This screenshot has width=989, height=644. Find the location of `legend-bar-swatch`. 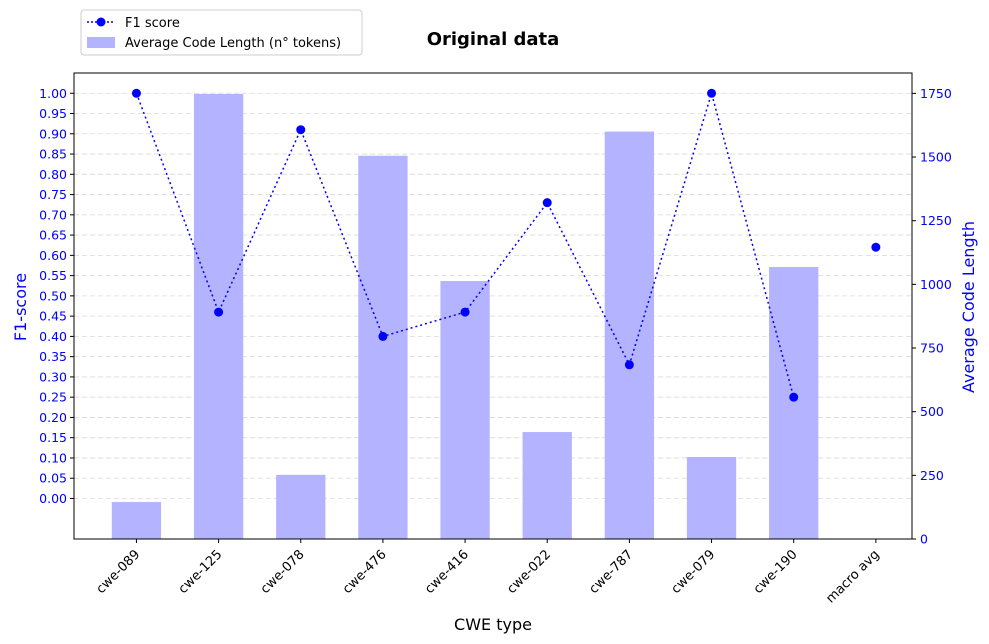

legend-bar-swatch is located at coordinates (101, 42).